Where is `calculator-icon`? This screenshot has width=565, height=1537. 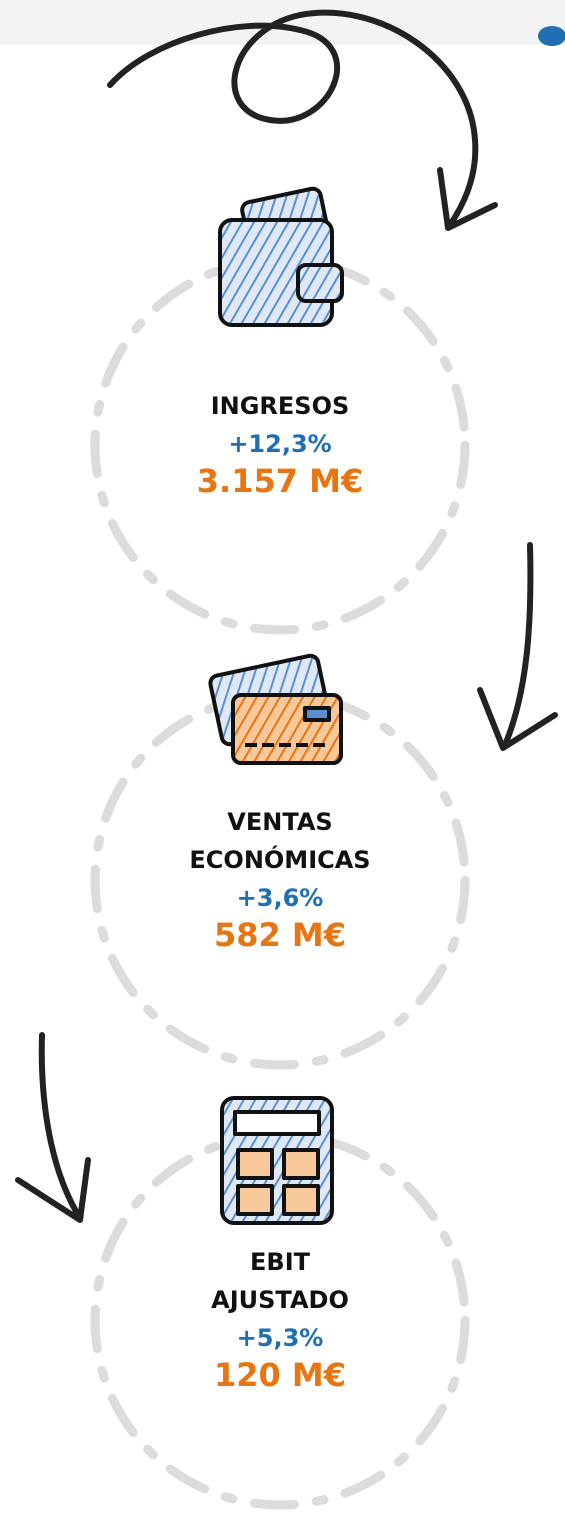
calculator-icon is located at coordinates (277, 1160).